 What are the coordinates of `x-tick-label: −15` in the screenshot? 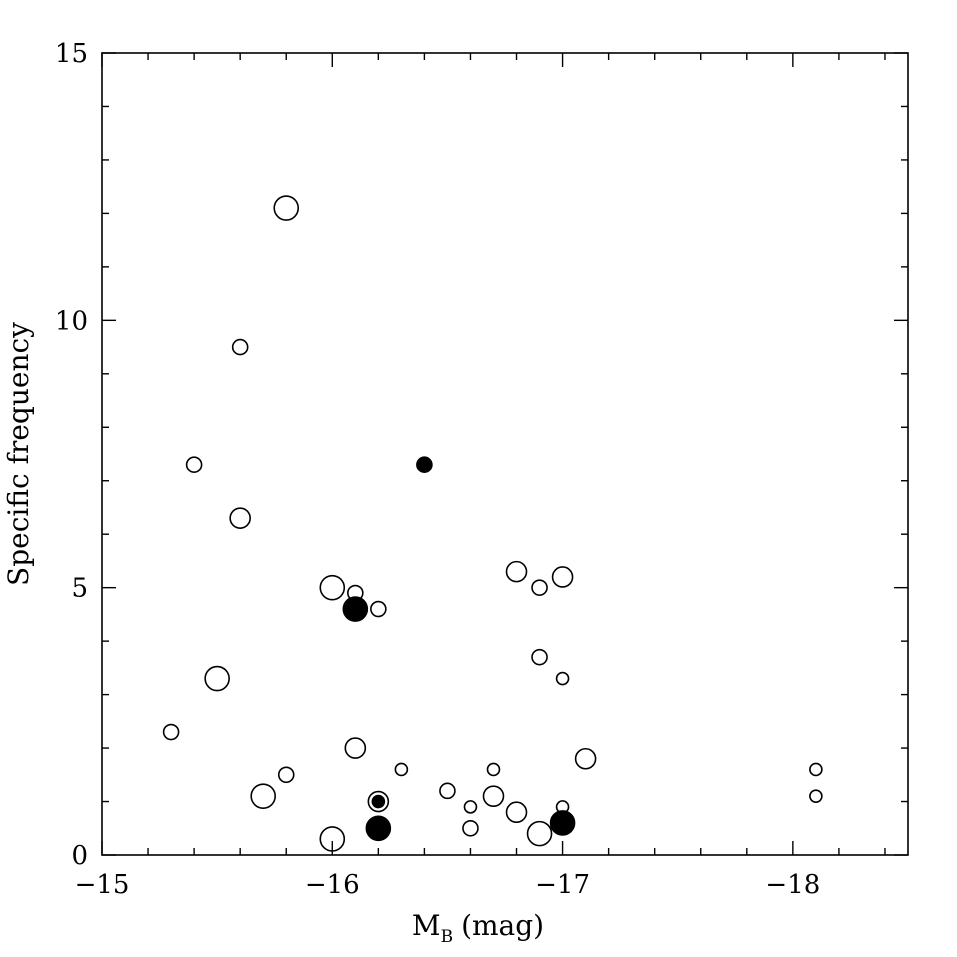 It's located at (102, 885).